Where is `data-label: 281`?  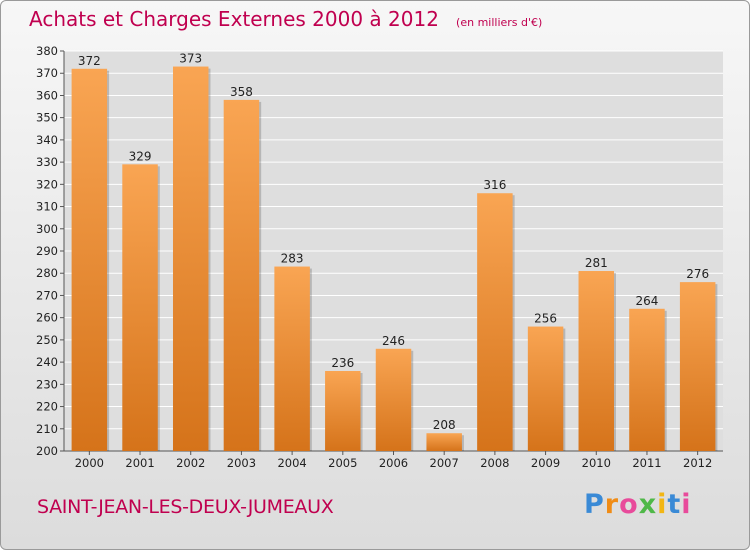 data-label: 281 is located at coordinates (596, 263).